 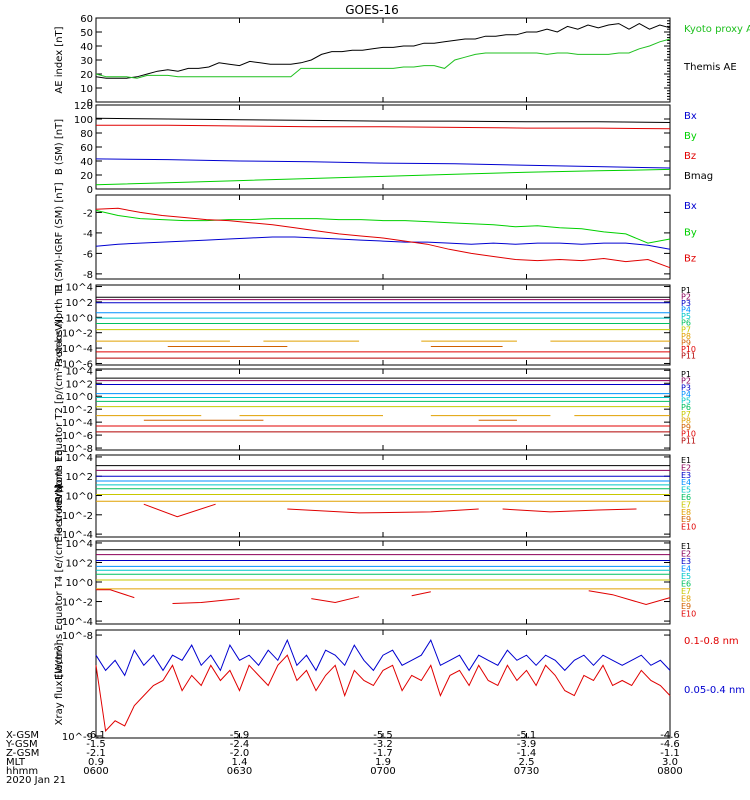 I want to click on axis-row-value: 0630, so click(x=239, y=771).